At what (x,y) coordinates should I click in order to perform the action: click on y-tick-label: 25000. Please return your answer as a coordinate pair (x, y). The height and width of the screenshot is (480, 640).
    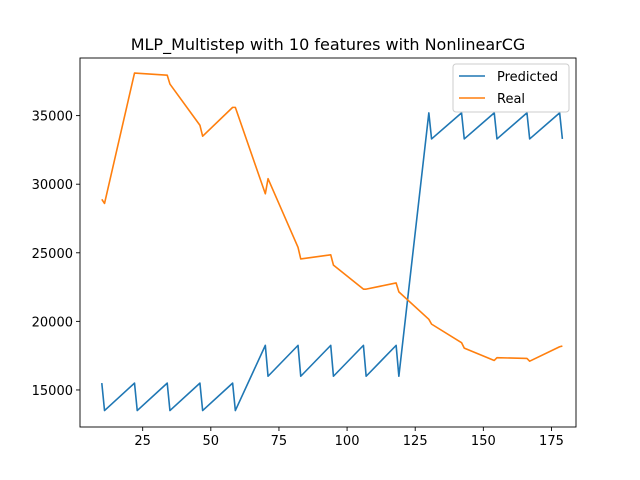
    Looking at the image, I should click on (52, 254).